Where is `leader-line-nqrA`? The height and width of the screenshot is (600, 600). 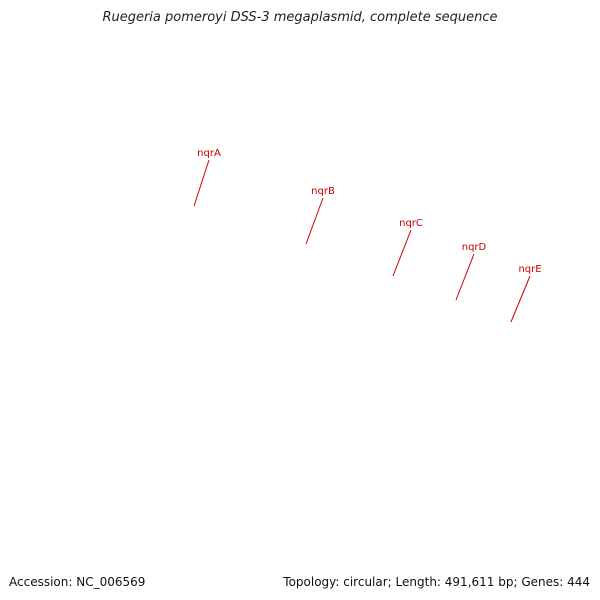
leader-line-nqrA is located at coordinates (201, 183).